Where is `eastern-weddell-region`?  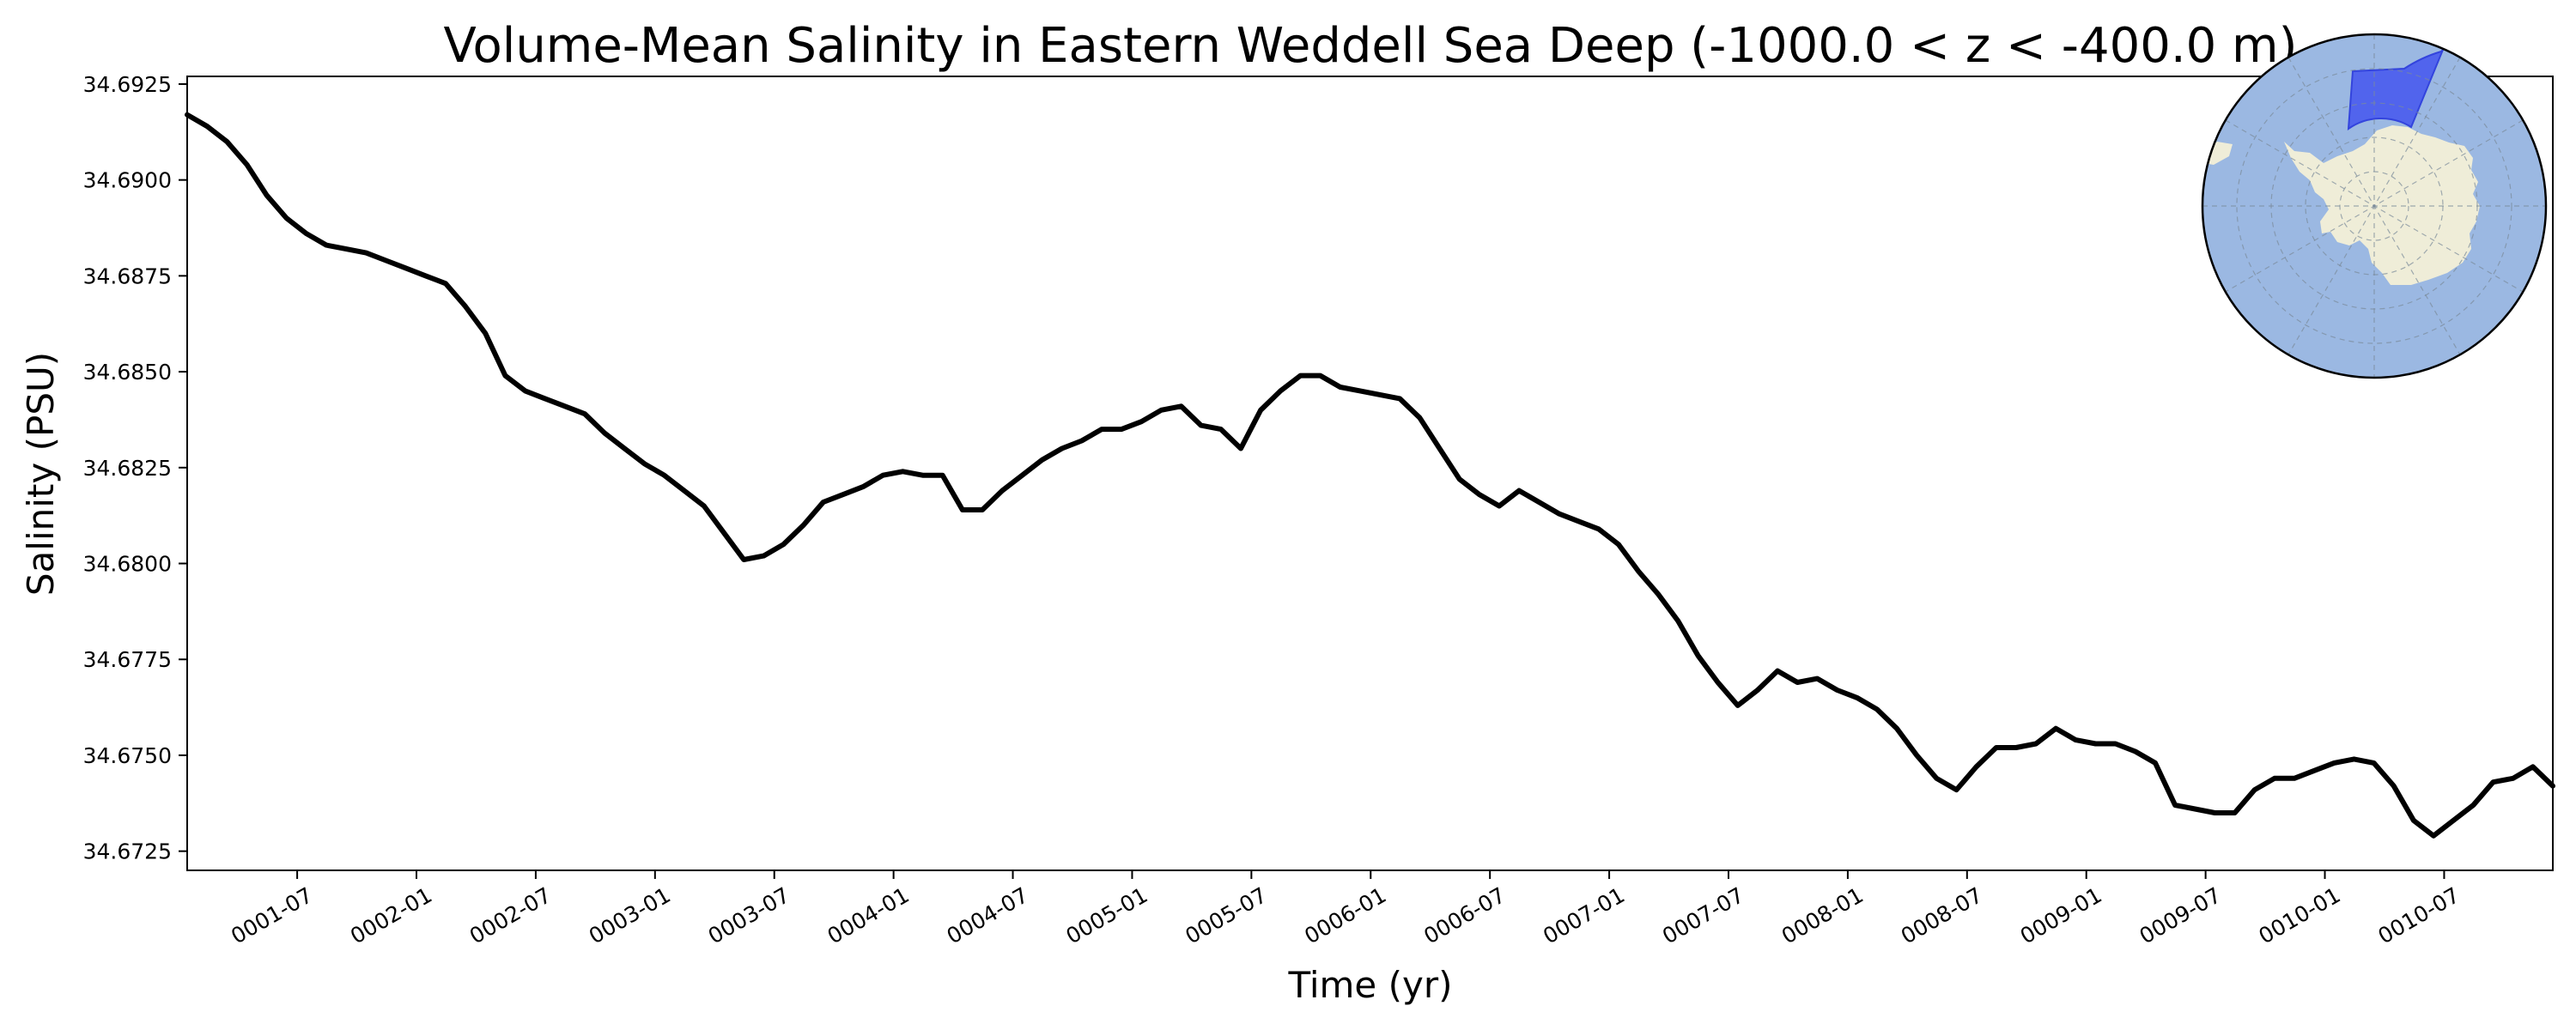
eastern-weddell-region is located at coordinates (2396, 90).